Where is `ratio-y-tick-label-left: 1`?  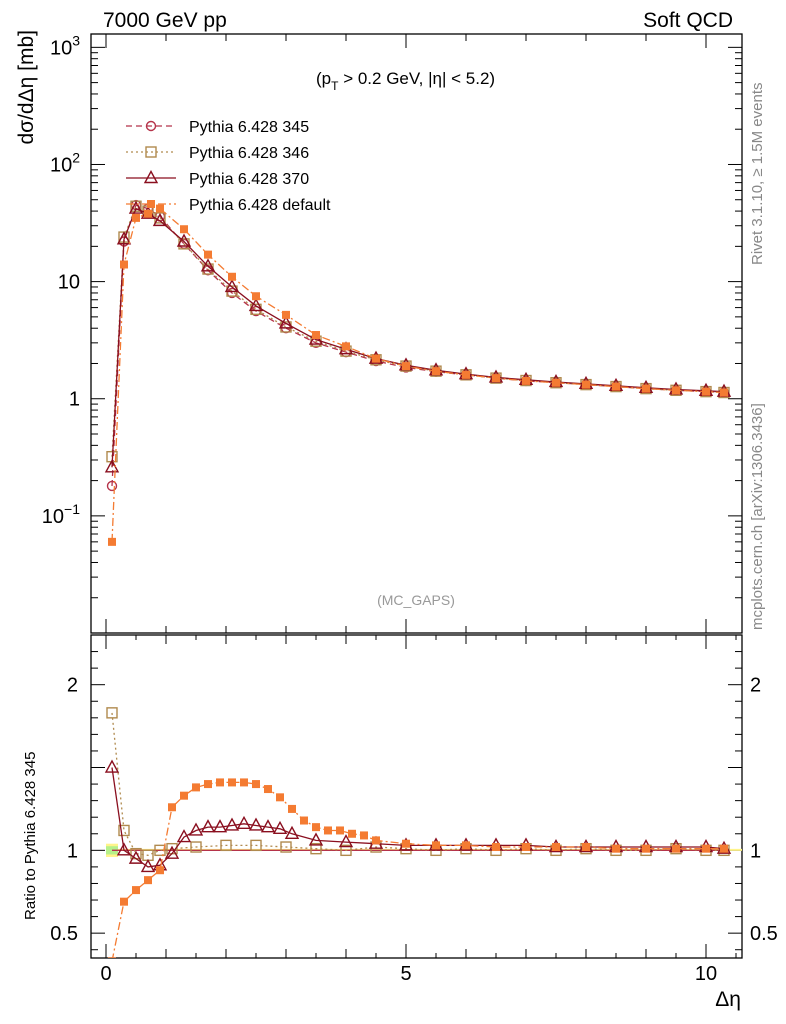 ratio-y-tick-label-left: 1 is located at coordinates (72, 851).